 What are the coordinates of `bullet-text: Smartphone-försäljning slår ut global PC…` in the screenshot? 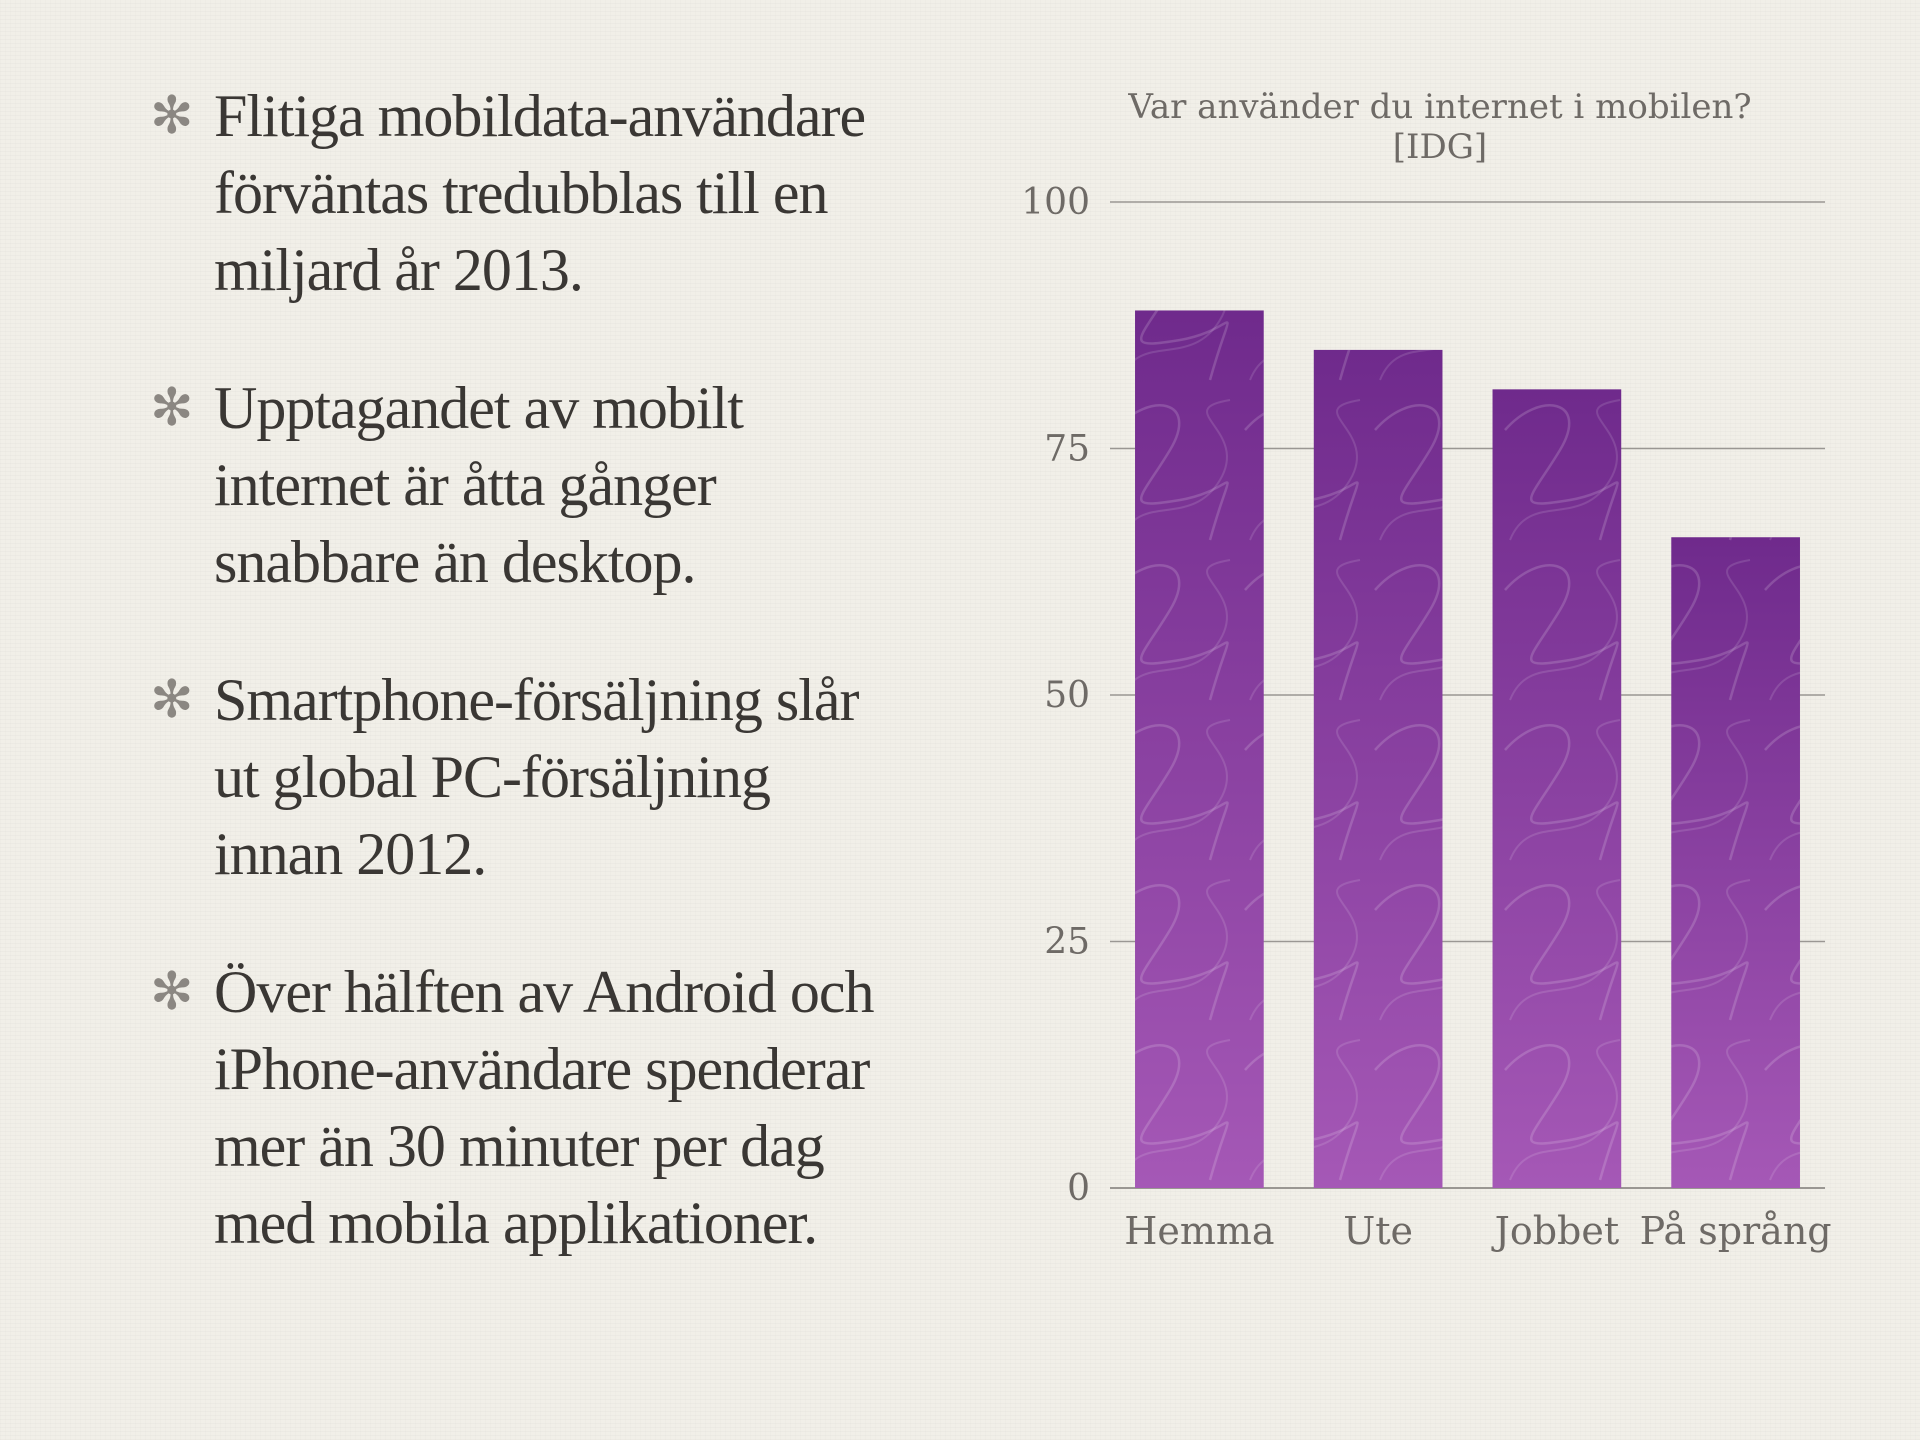 It's located at (537, 777).